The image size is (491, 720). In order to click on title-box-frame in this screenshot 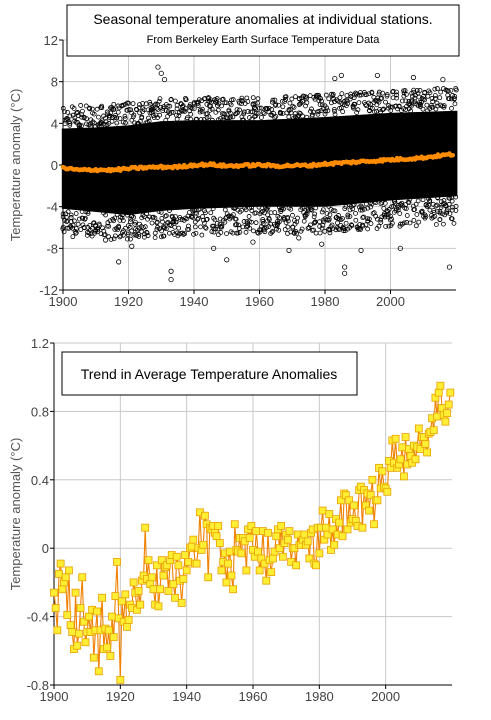, I will do `click(209, 373)`.